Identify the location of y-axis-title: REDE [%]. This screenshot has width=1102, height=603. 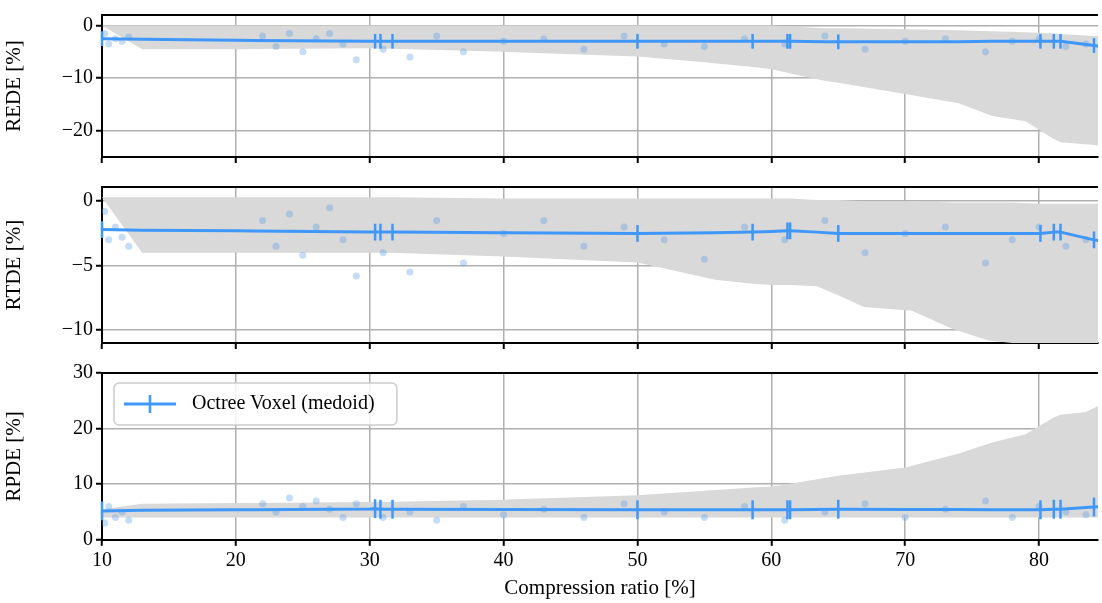
(13, 86).